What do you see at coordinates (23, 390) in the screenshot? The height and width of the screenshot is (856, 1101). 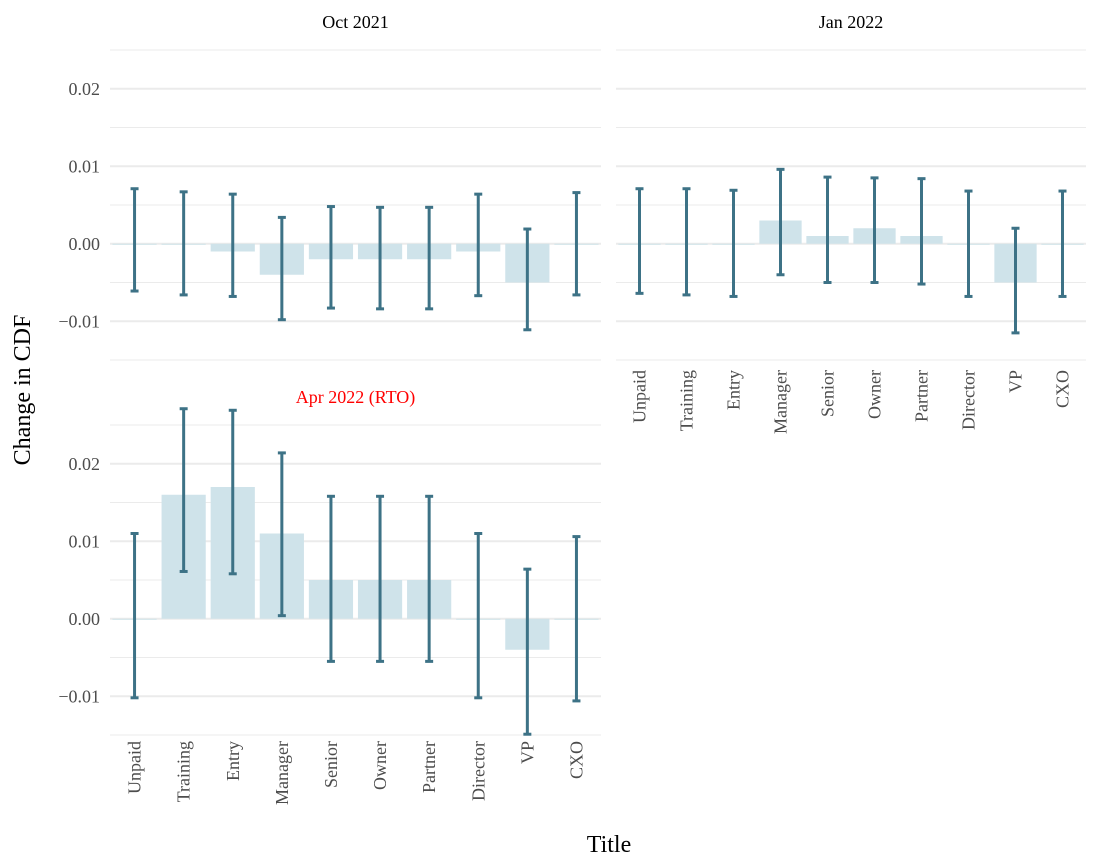 I see `y-axis-title: Change in CDF` at bounding box center [23, 390].